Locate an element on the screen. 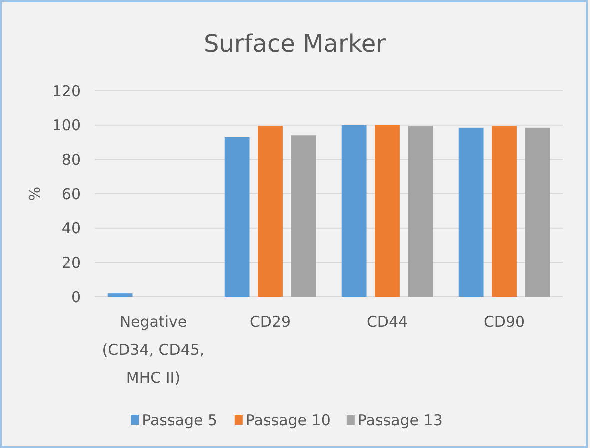 The width and height of the screenshot is (590, 448). y-tick-label: 40 is located at coordinates (71, 229).